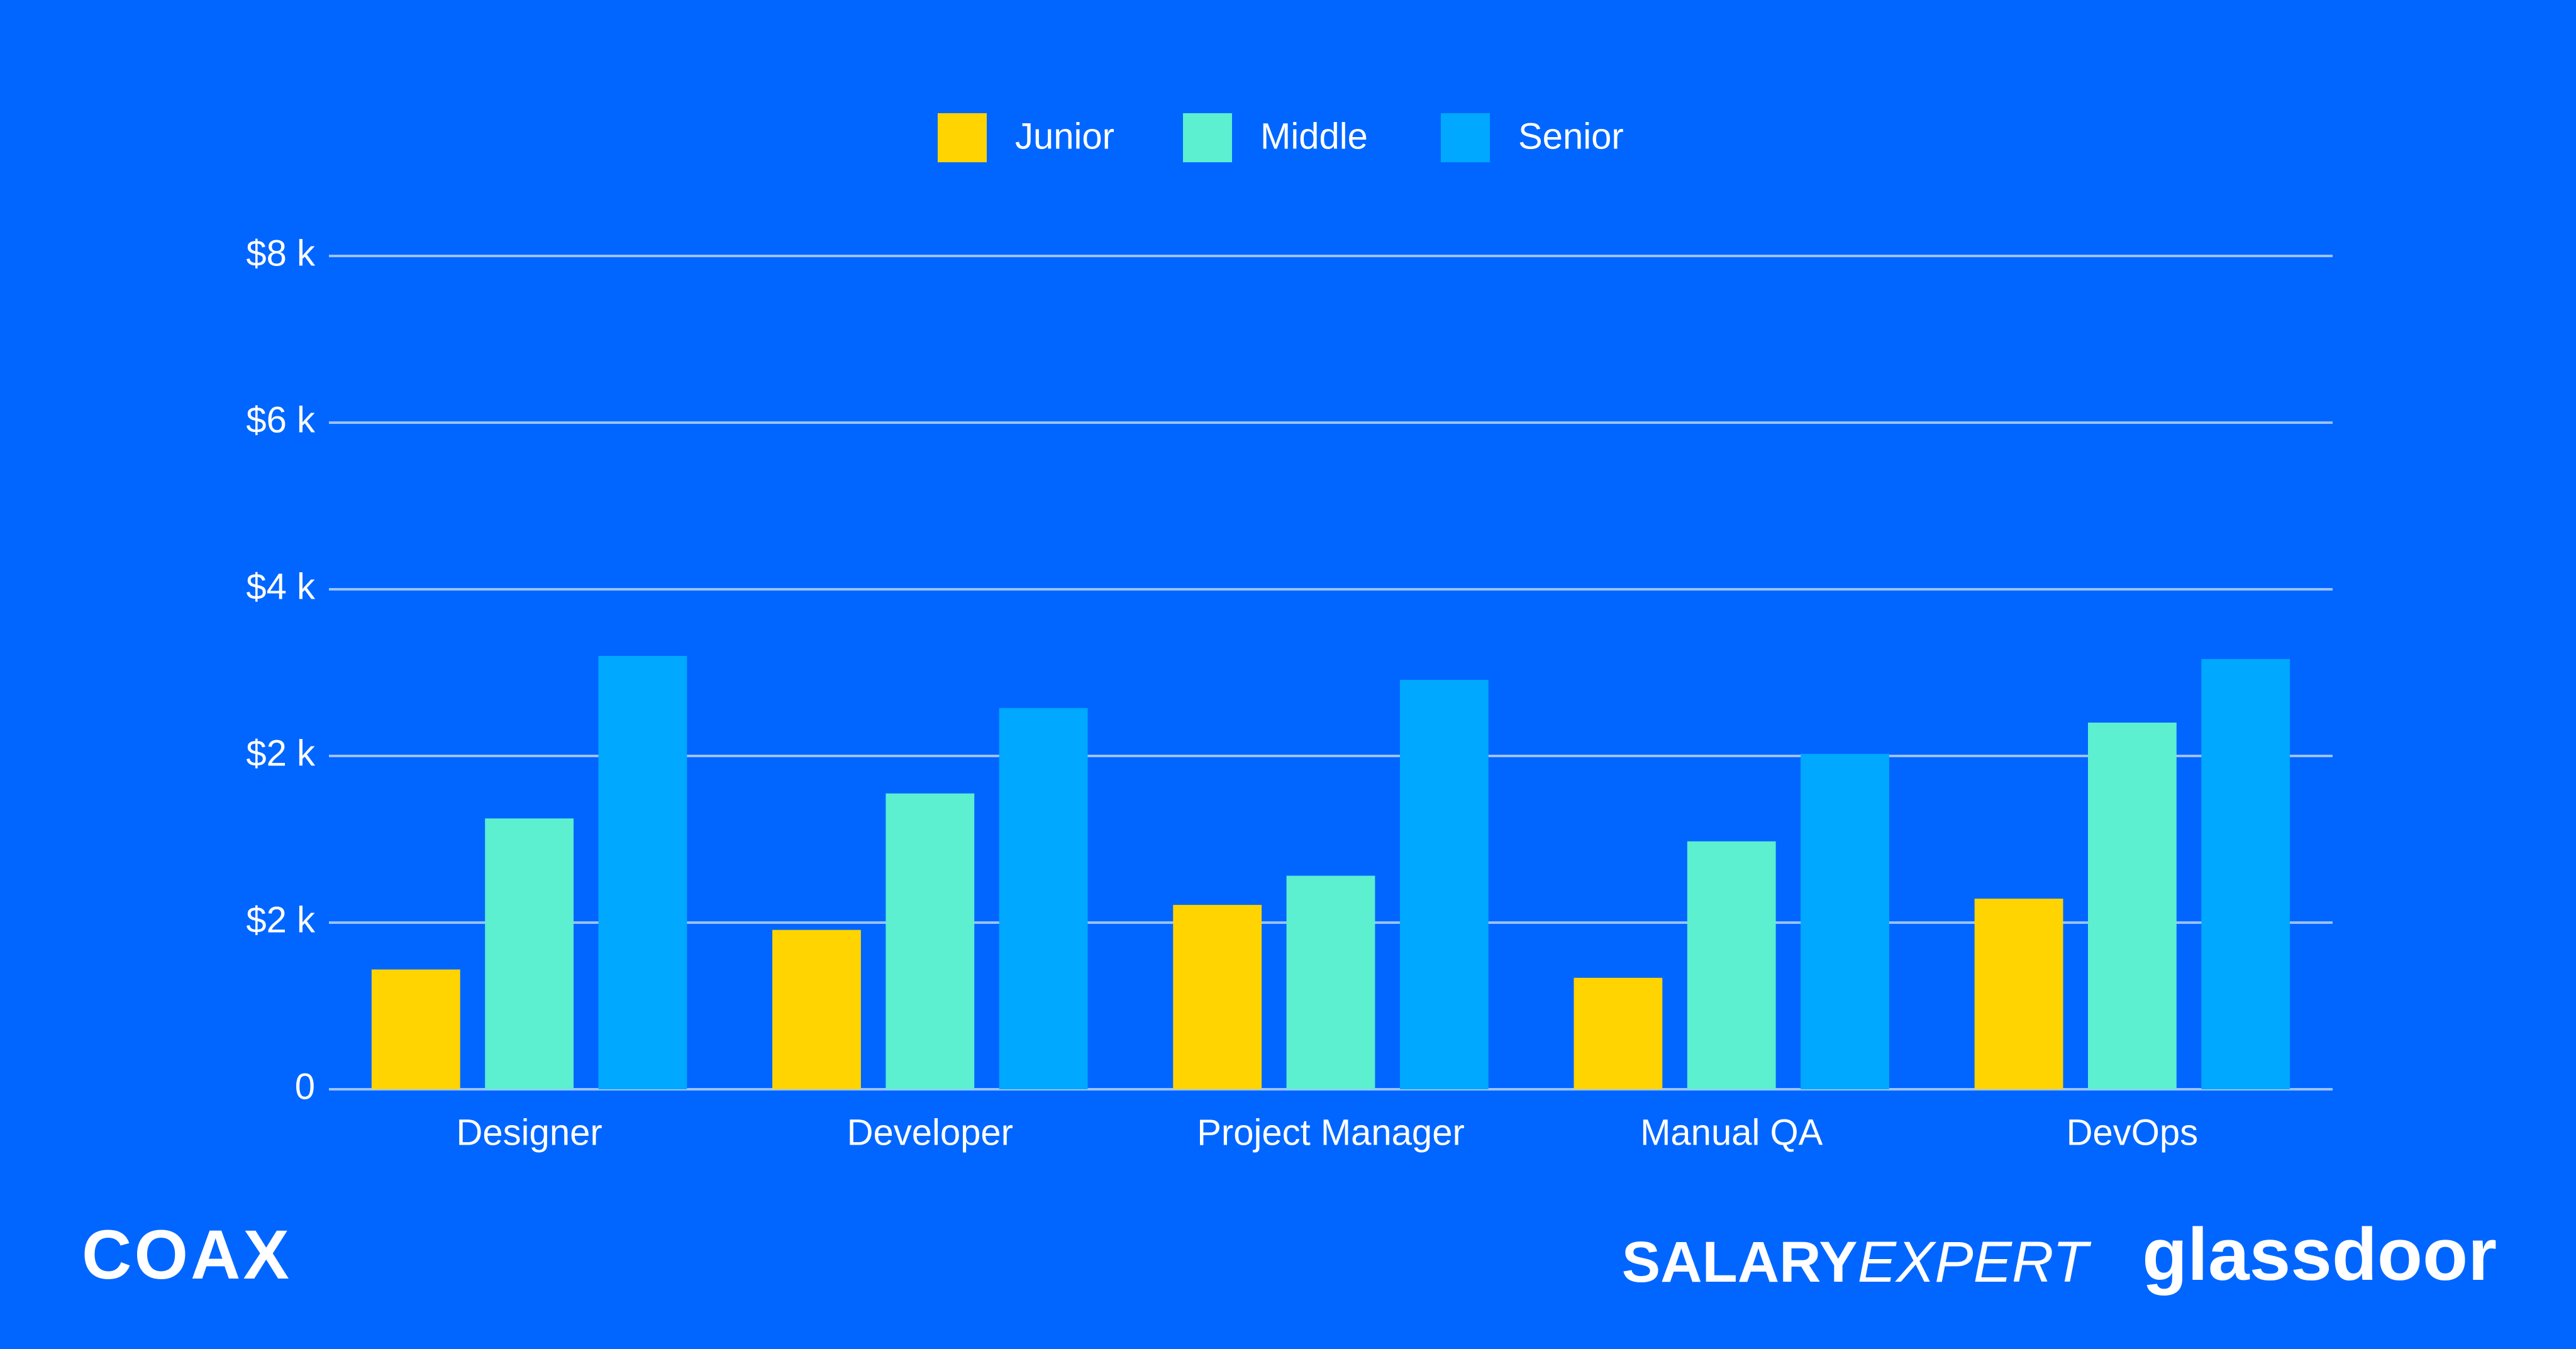  Describe the element at coordinates (1731, 1132) in the screenshot. I see `x-tick-label: Manual QA` at that location.